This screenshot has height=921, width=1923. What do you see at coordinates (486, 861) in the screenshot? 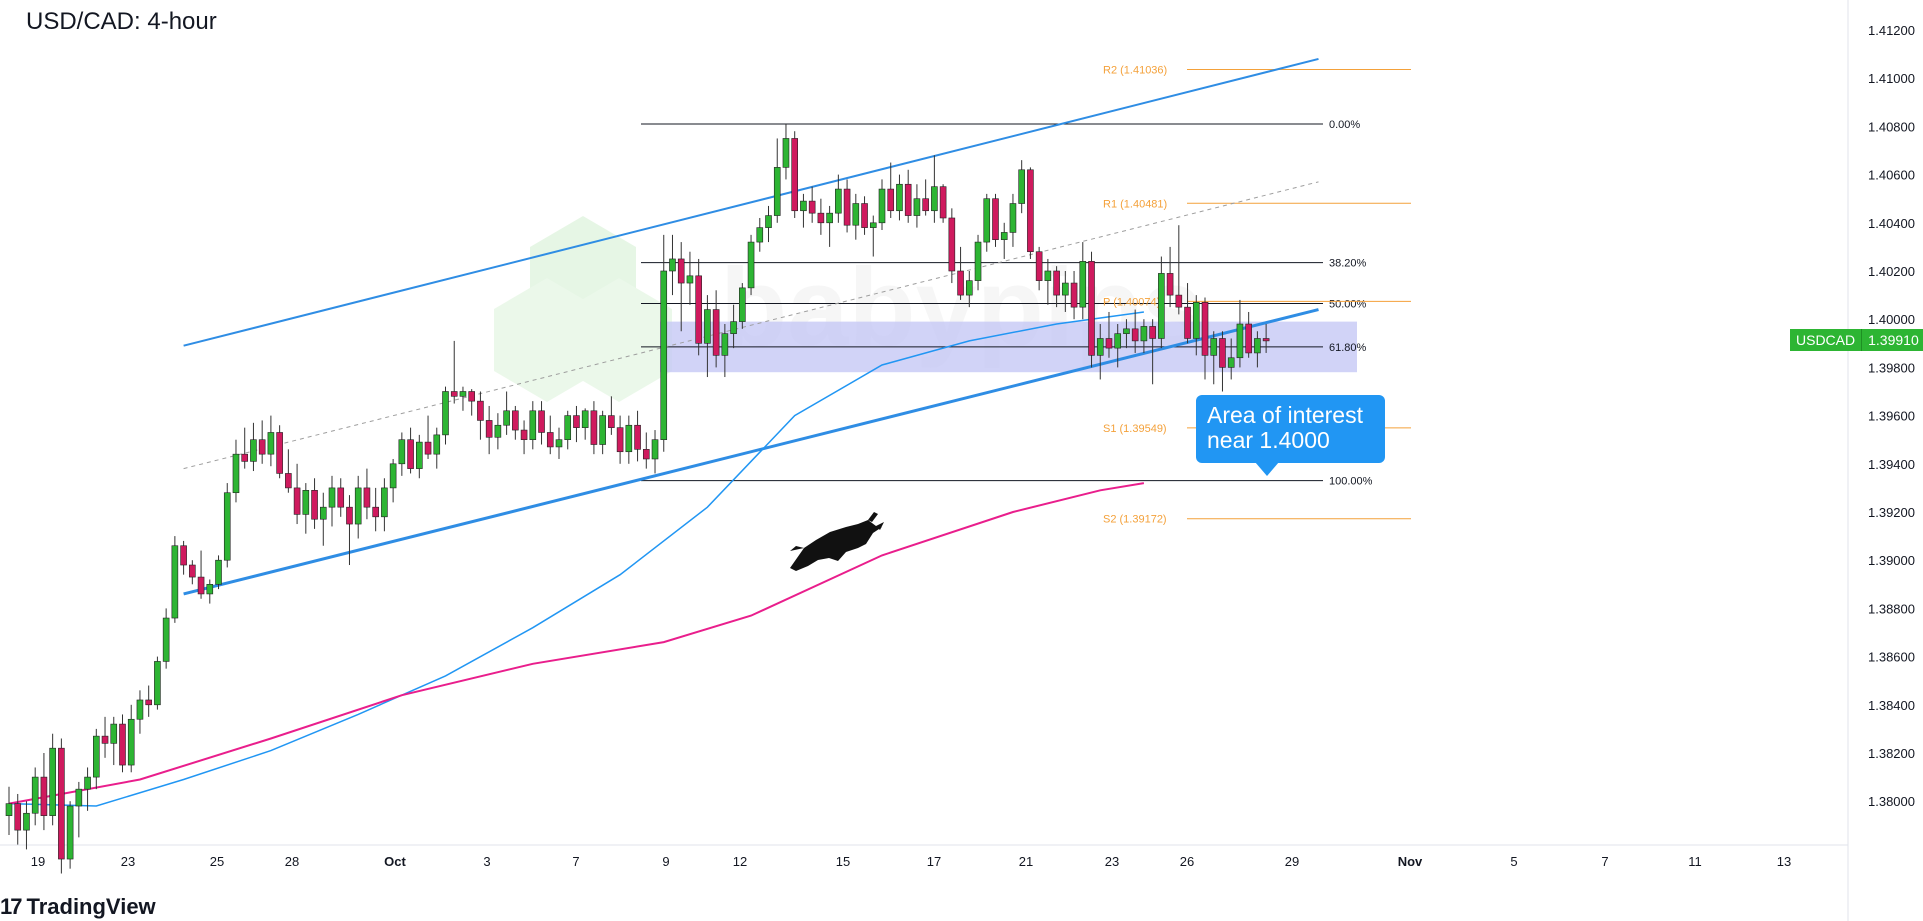
I see `time-tick-label: 3` at bounding box center [486, 861].